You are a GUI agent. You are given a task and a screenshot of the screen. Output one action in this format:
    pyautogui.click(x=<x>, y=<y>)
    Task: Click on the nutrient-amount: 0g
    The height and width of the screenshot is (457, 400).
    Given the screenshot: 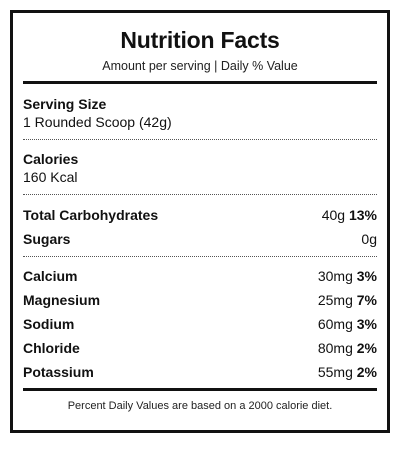 What is the action you would take?
    pyautogui.click(x=369, y=239)
    